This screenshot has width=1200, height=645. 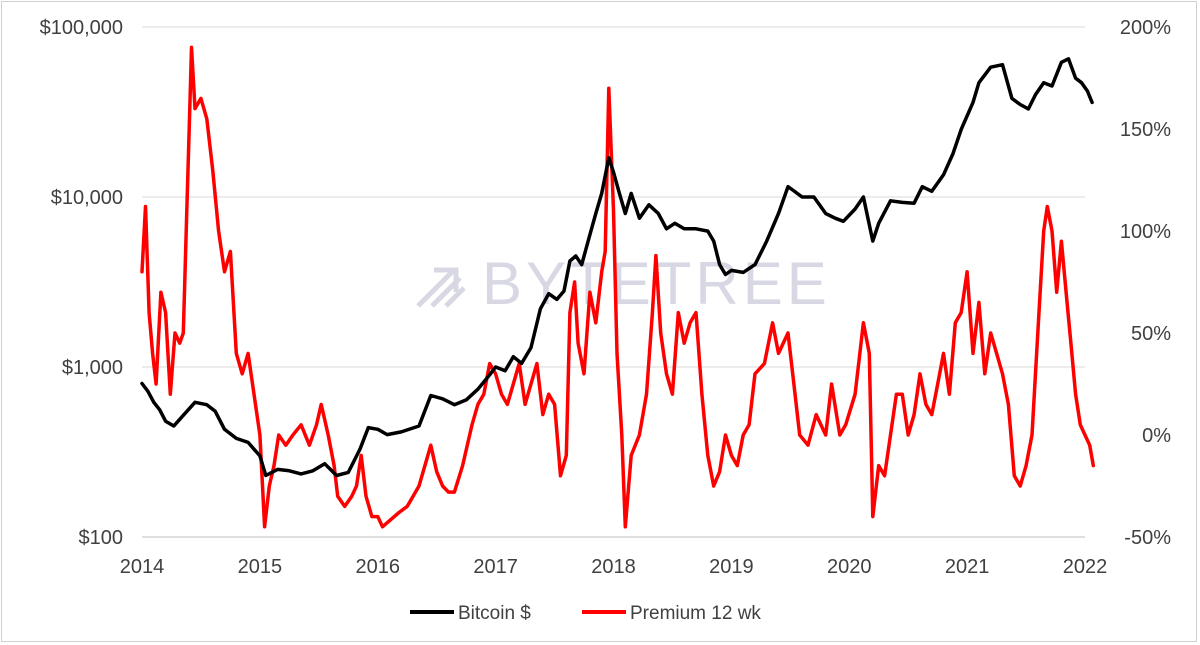 What do you see at coordinates (1151, 334) in the screenshot?
I see `right-tick-label: 50%` at bounding box center [1151, 334].